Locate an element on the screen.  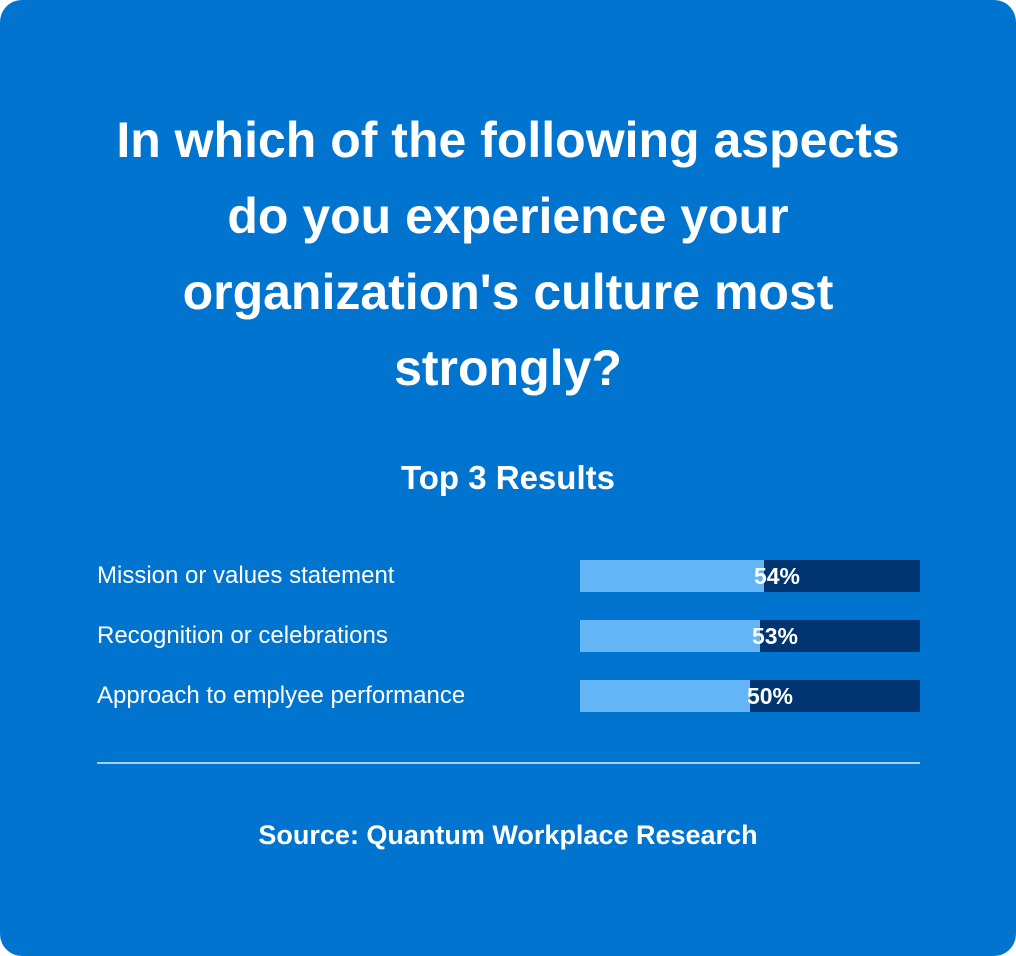
bar-category-label: Approach to emplyee performance is located at coordinates (281, 695).